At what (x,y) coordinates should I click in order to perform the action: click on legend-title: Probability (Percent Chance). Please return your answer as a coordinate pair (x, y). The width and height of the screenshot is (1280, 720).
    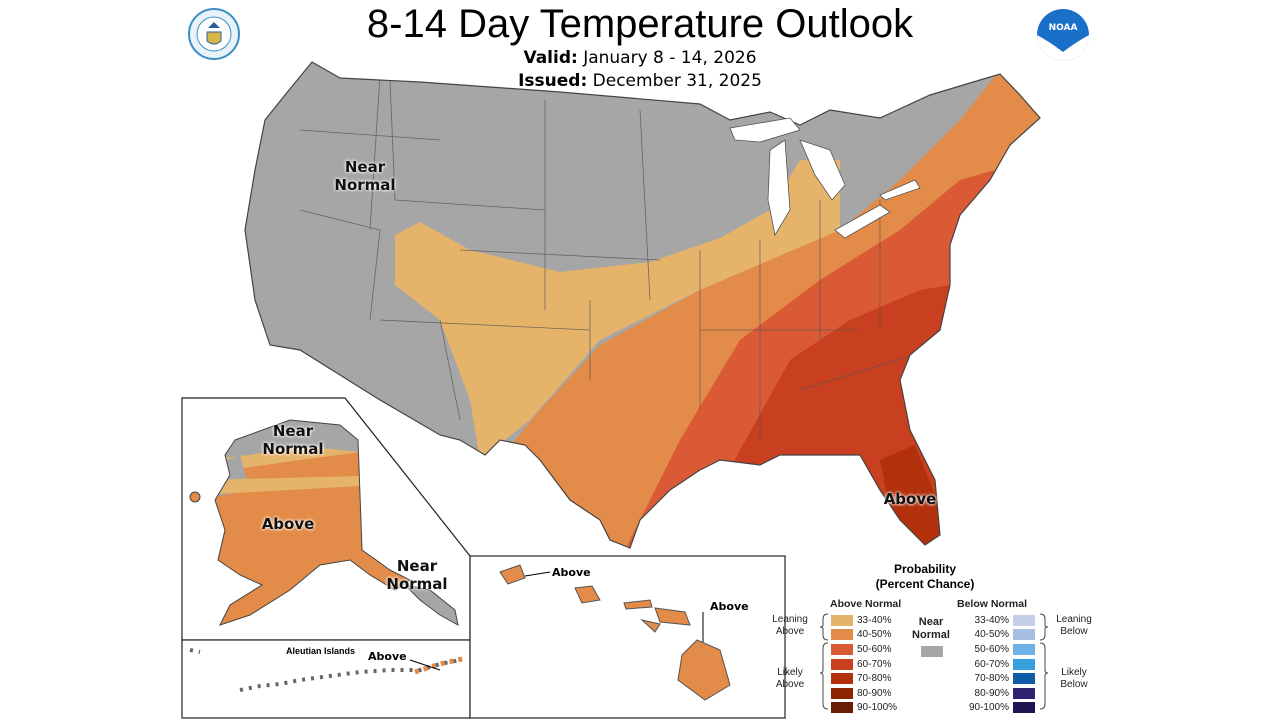
    Looking at the image, I should click on (925, 577).